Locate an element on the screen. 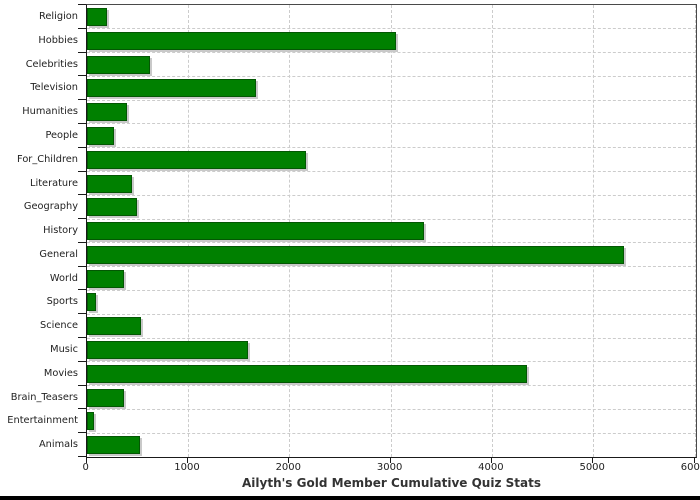 The image size is (700, 500). bar-humanities is located at coordinates (107, 112).